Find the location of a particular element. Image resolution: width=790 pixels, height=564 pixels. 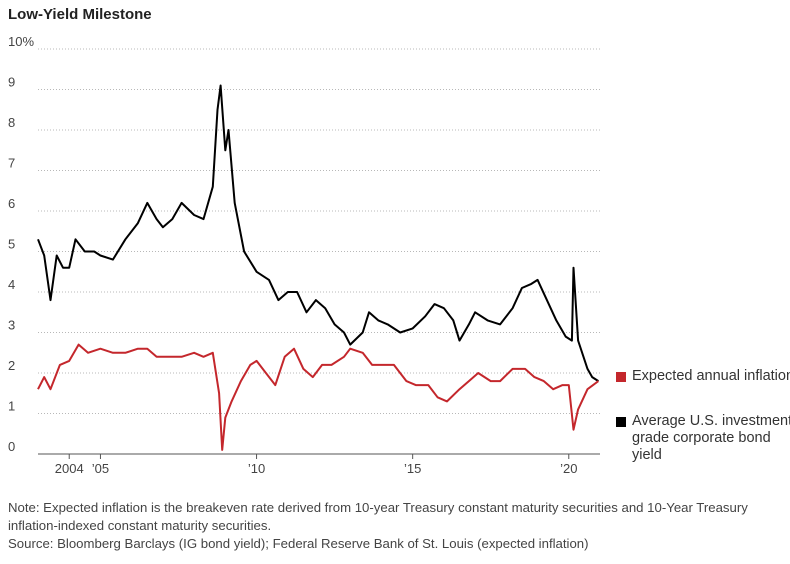

y-tick-label-0: 0 is located at coordinates (11, 446).